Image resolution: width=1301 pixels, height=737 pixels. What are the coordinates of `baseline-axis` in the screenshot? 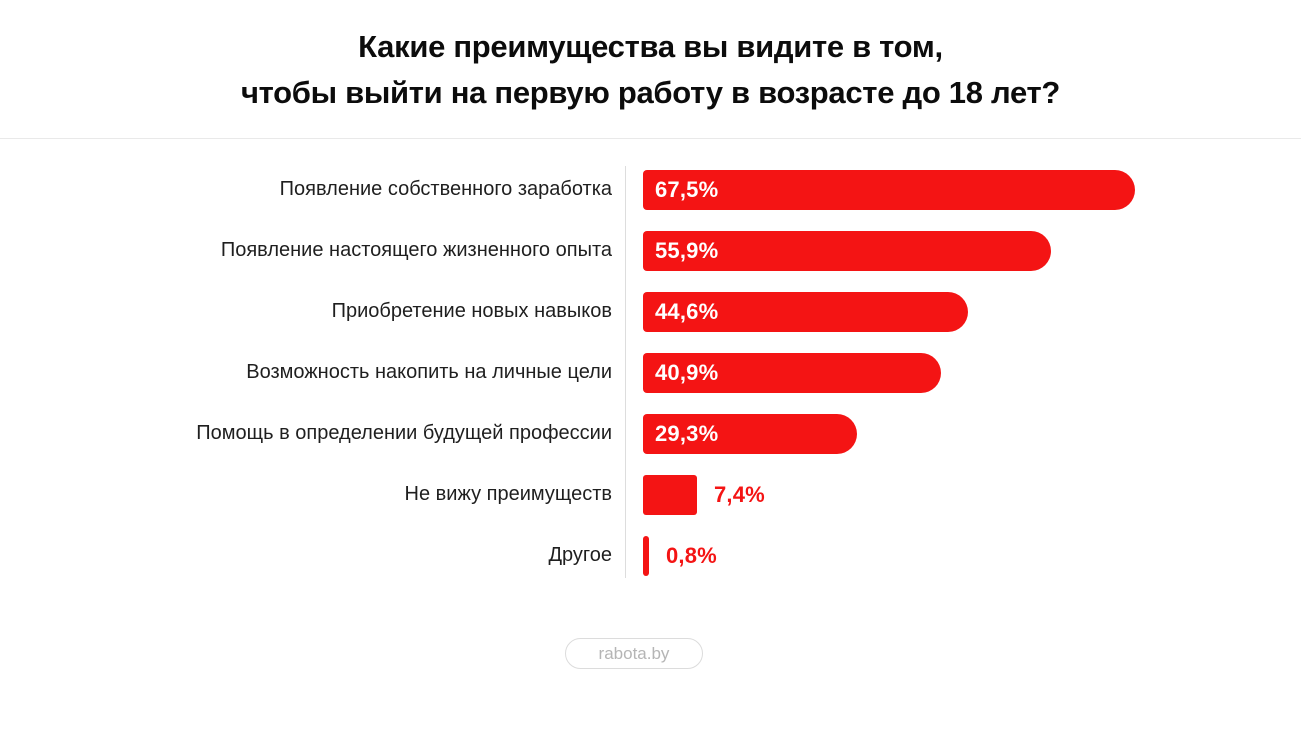 It's located at (625, 372).